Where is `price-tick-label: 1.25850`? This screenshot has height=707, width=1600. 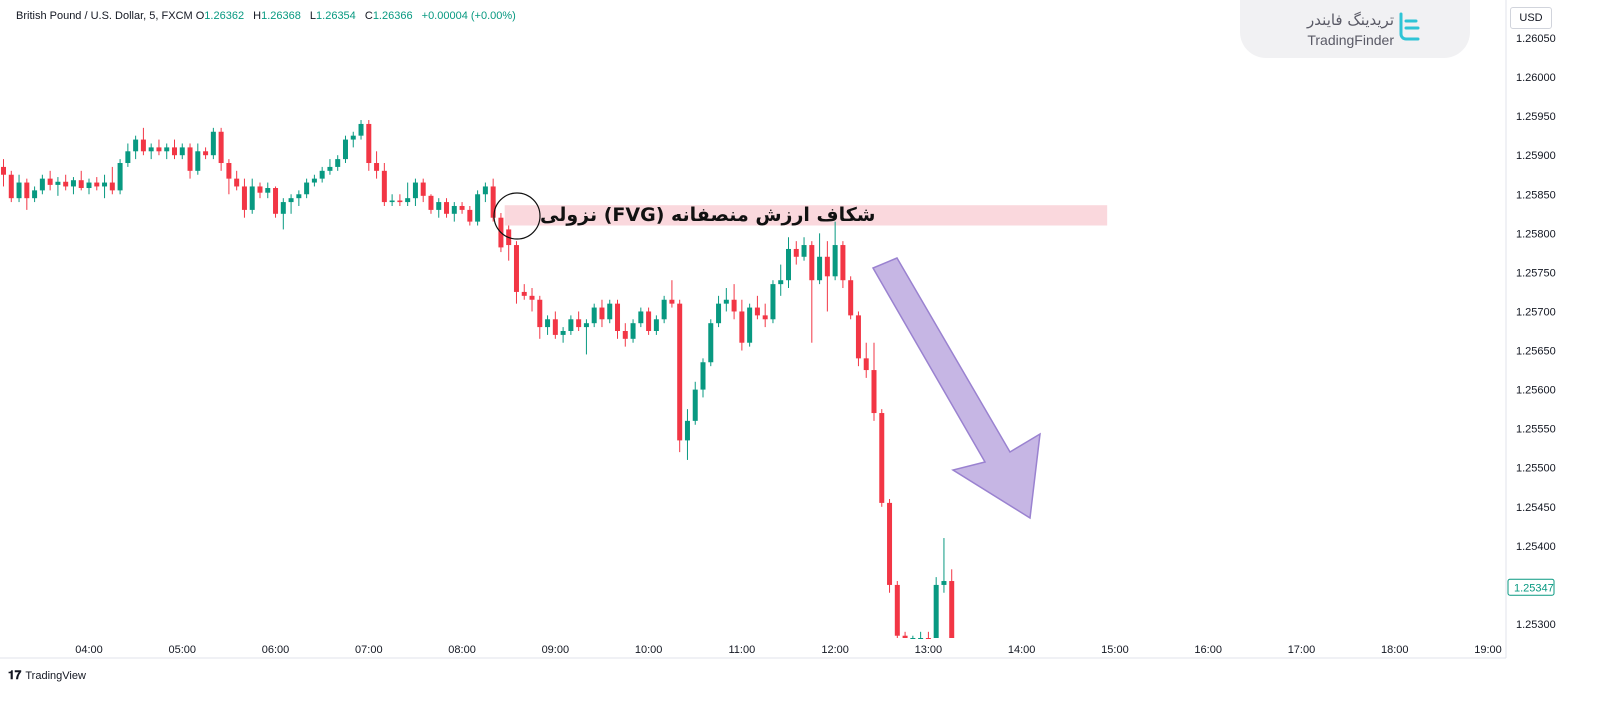 price-tick-label: 1.25850 is located at coordinates (1536, 195).